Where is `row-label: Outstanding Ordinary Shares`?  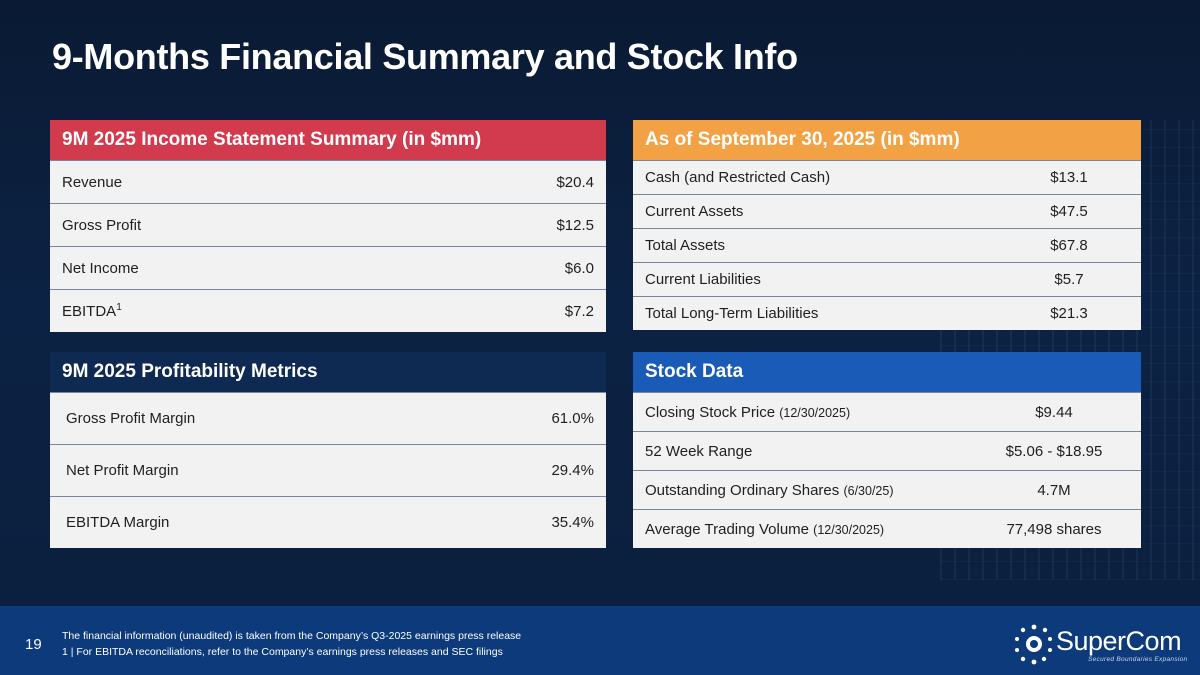 row-label: Outstanding Ordinary Shares is located at coordinates (742, 490).